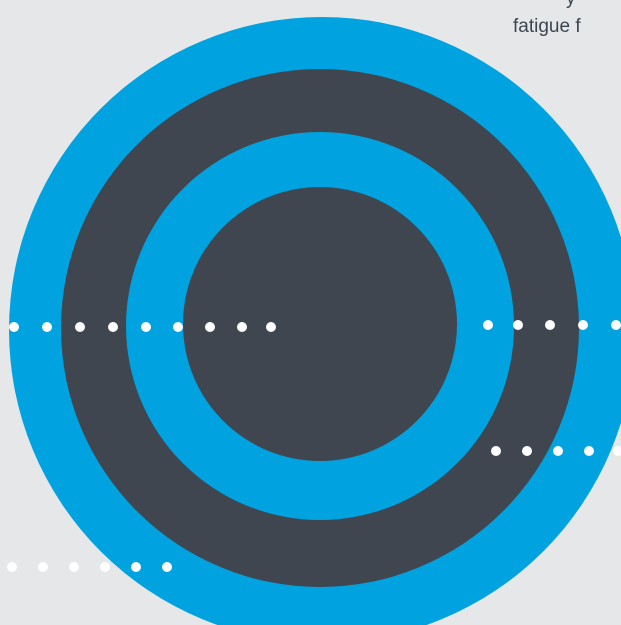 Image resolution: width=621 pixels, height=625 pixels. I want to click on dotted-line-left, so click(142, 327).